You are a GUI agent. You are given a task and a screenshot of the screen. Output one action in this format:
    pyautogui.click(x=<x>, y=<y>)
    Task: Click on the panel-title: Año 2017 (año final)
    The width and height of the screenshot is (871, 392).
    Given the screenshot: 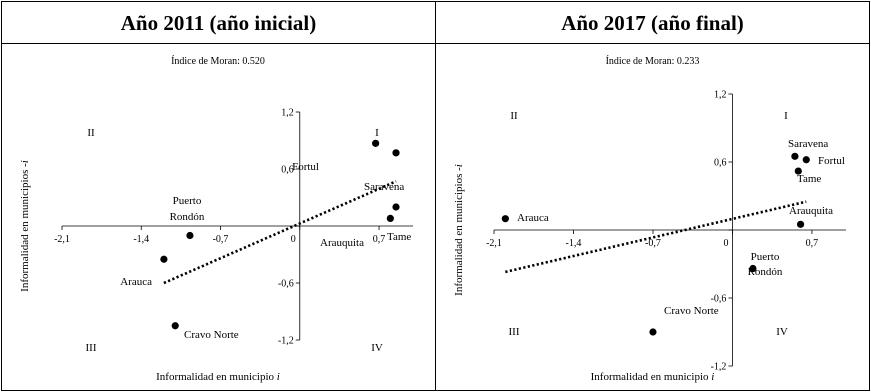 What is the action you would take?
    pyautogui.click(x=652, y=23)
    